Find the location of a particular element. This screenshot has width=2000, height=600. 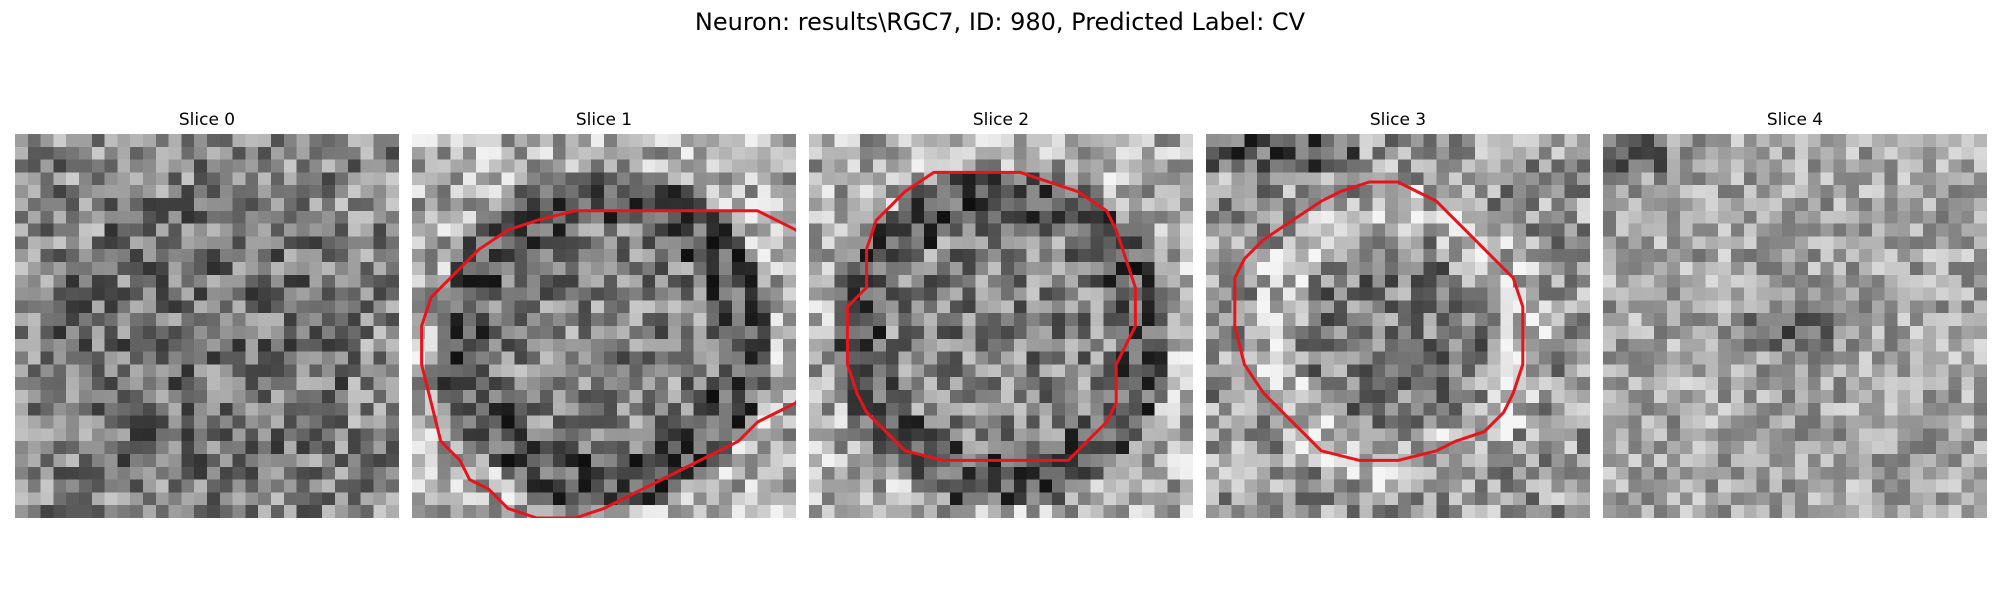

slice-title: Slice 0 is located at coordinates (207, 120).